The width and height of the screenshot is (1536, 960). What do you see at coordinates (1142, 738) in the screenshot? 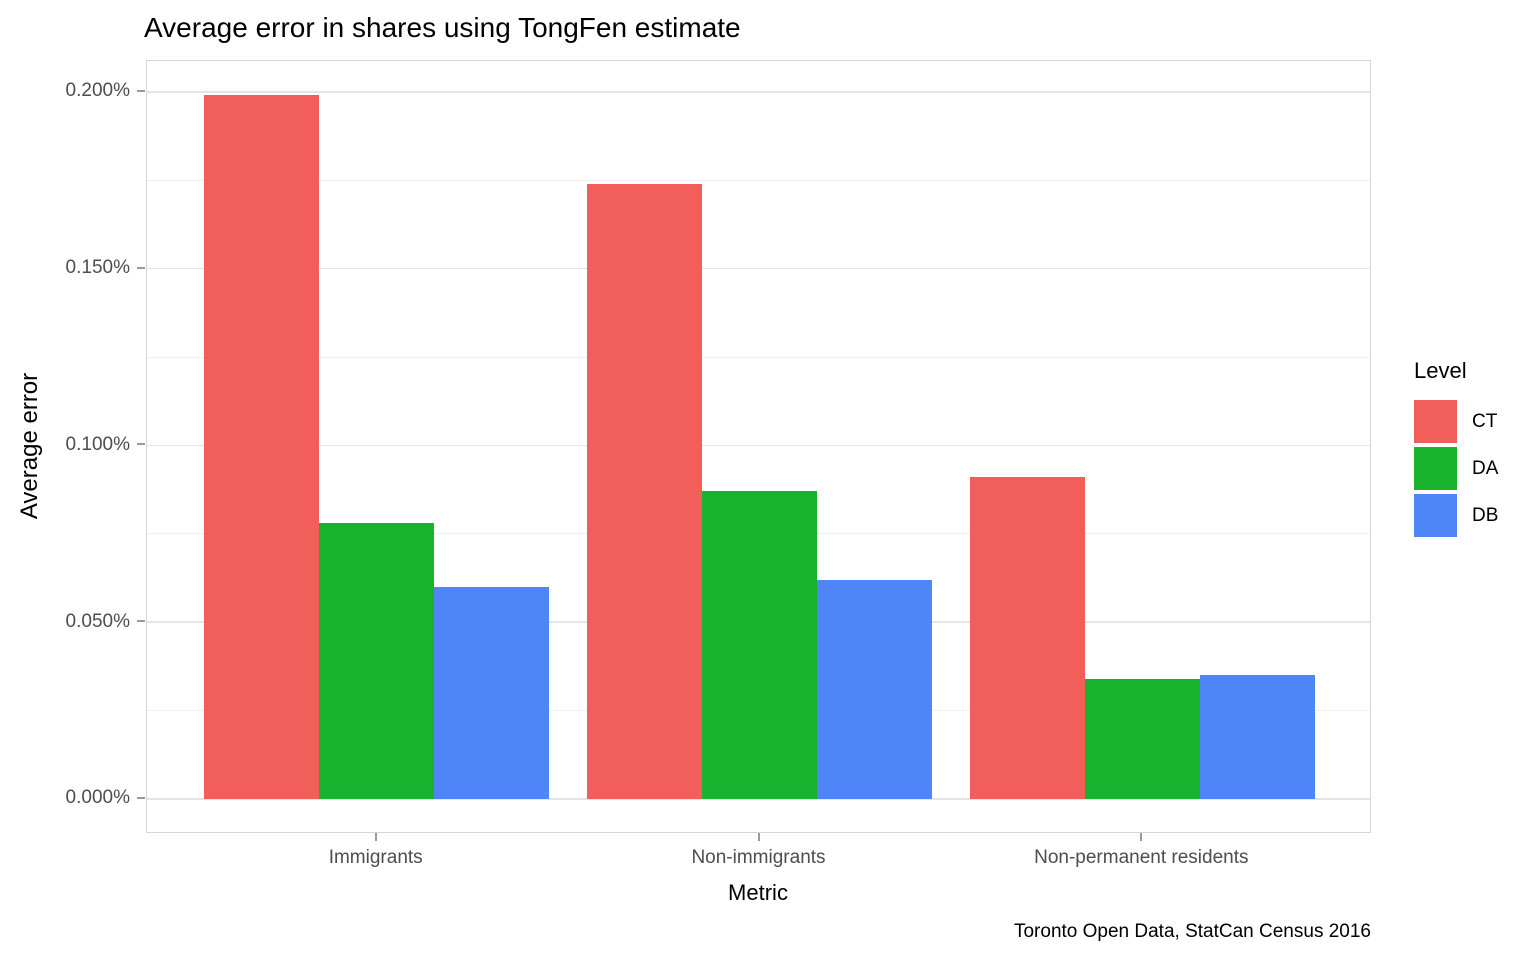
I see `bar-da-non-permanent-residents` at bounding box center [1142, 738].